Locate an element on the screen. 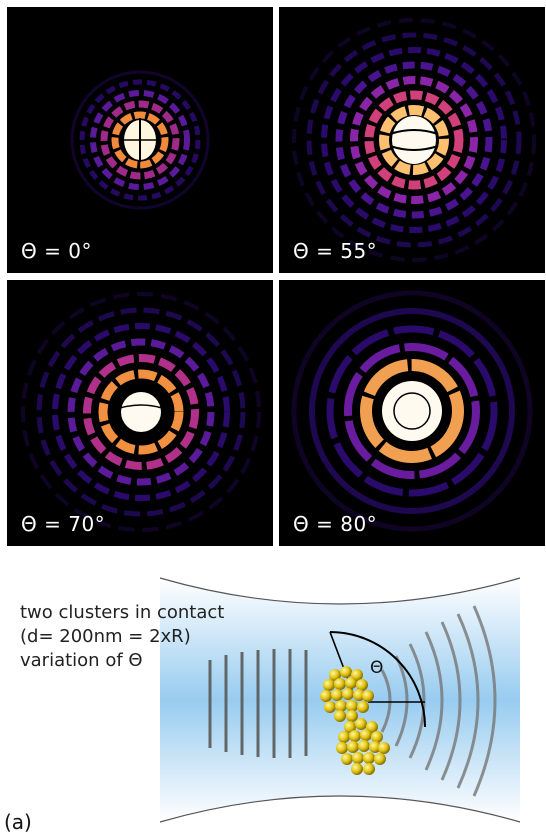  diffraction-pattern-0deg is located at coordinates (140, 140).